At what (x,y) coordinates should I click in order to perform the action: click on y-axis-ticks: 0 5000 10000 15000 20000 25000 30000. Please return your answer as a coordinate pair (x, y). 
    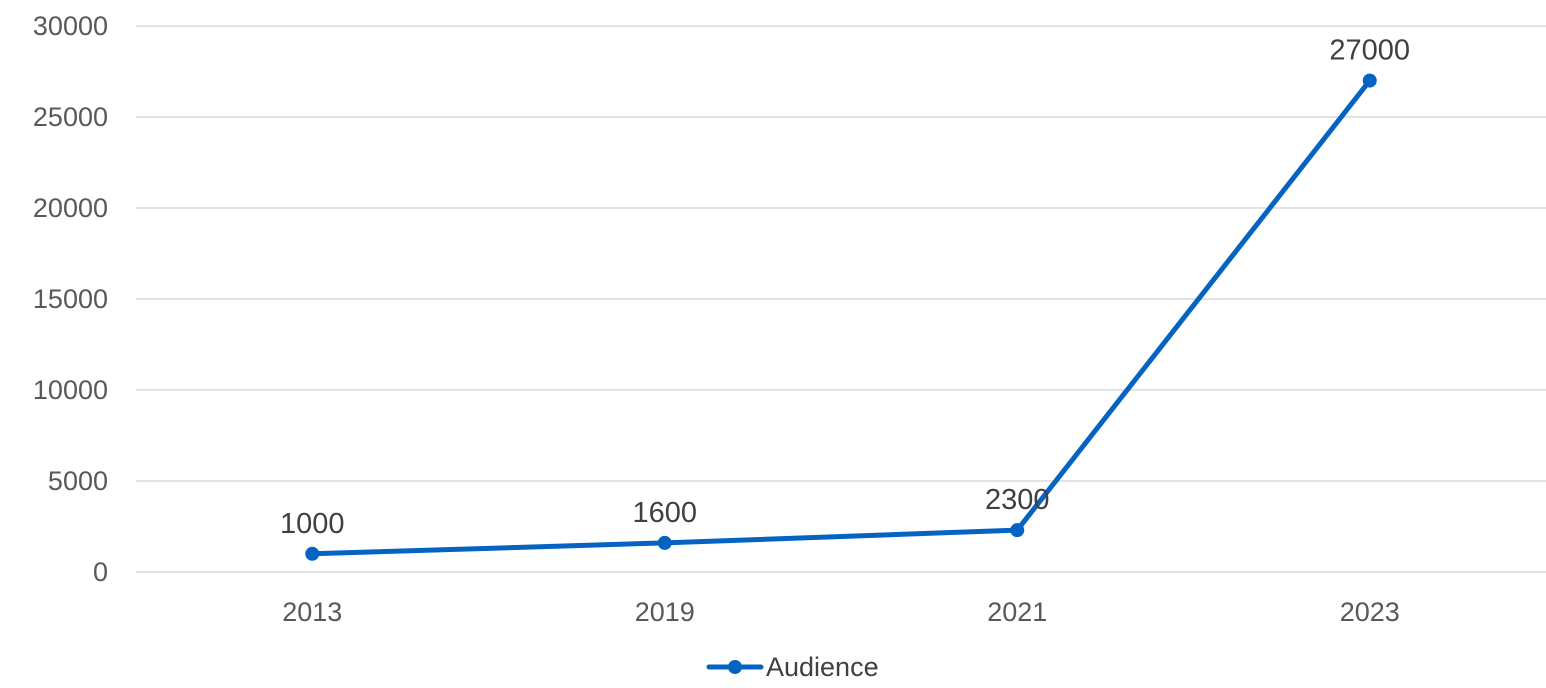
    Looking at the image, I should click on (70, 299).